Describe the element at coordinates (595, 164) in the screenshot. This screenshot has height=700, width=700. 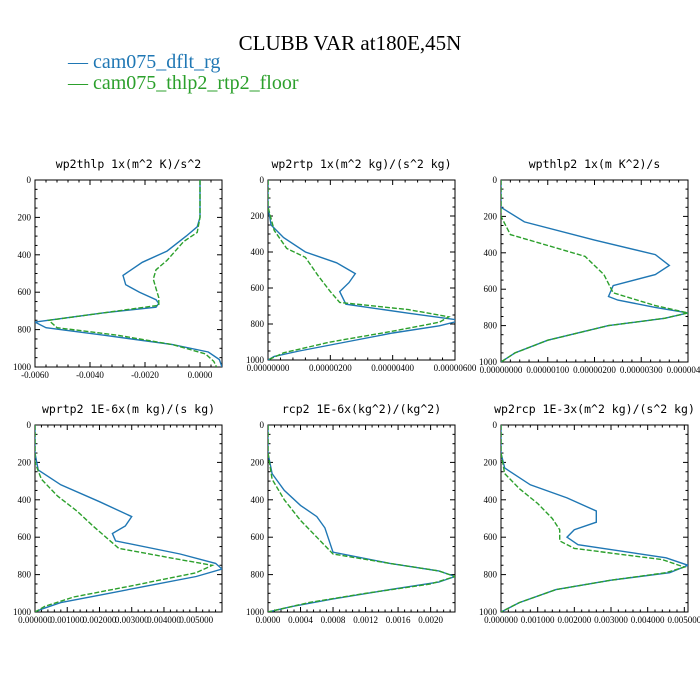
I see `panel-title: wpthlp2 1x(m K^2)/s` at that location.